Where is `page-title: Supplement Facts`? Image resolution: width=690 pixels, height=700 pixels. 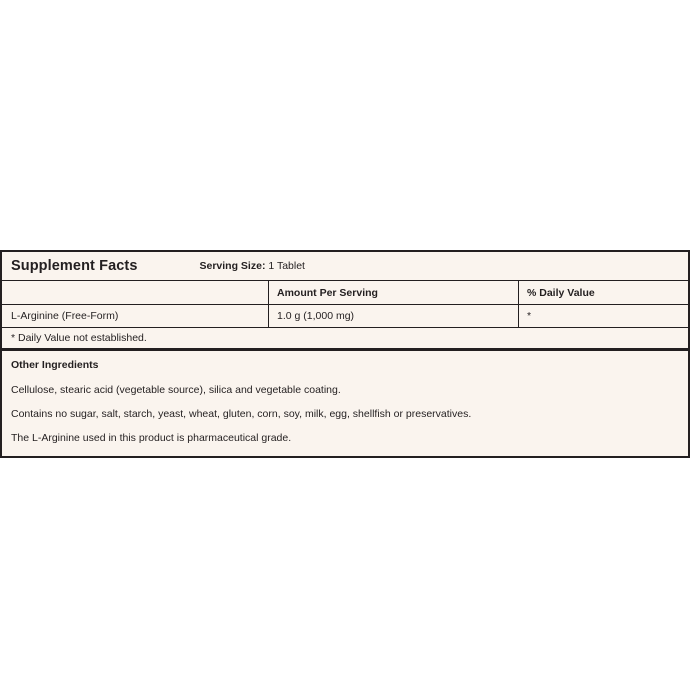 page-title: Supplement Facts is located at coordinates (74, 266).